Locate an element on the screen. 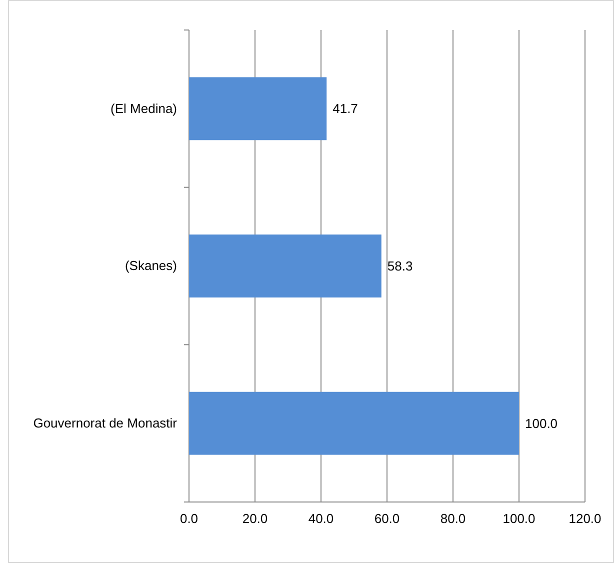 The image size is (615, 564). data-label: 58.3 is located at coordinates (400, 266).